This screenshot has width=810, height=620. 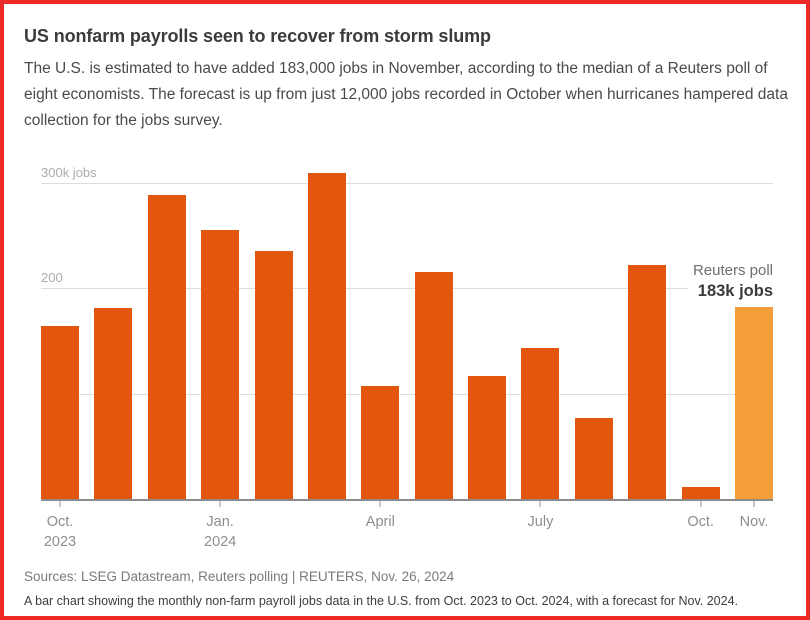 What do you see at coordinates (380, 443) in the screenshot?
I see `bar-apr-2024` at bounding box center [380, 443].